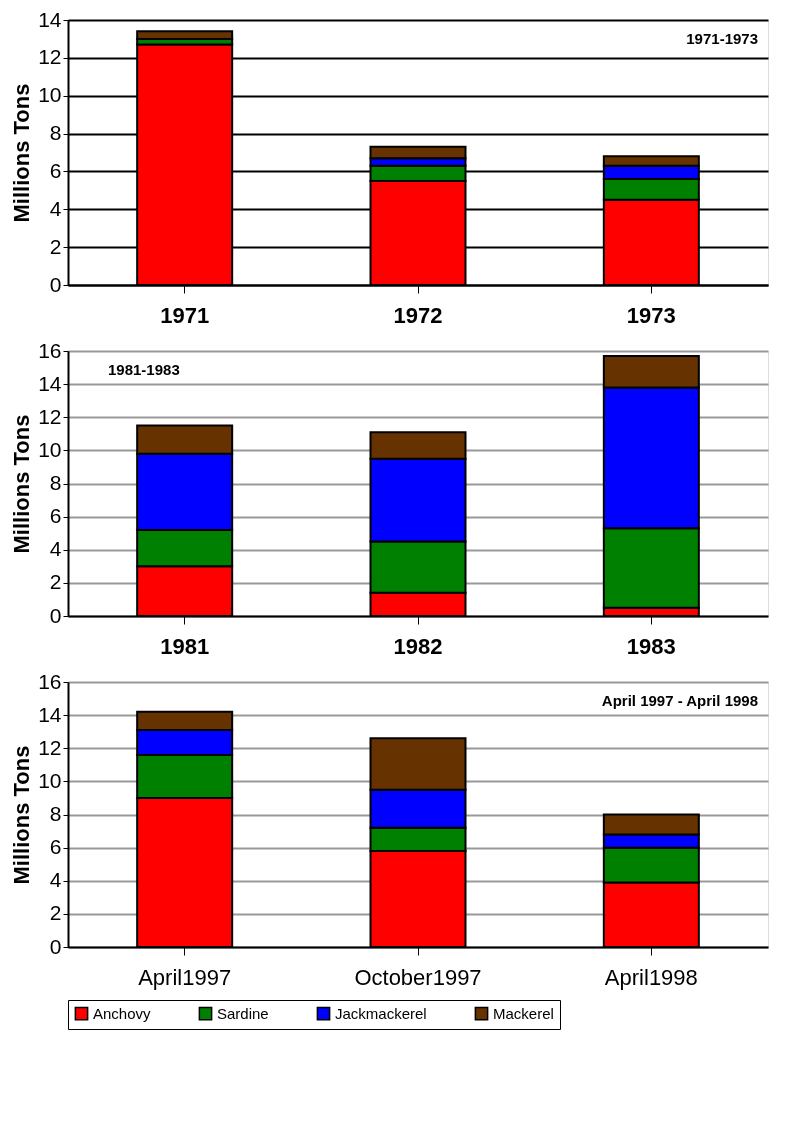 The image size is (811, 1146). I want to click on legend-label: Jackmackerel, so click(381, 1013).